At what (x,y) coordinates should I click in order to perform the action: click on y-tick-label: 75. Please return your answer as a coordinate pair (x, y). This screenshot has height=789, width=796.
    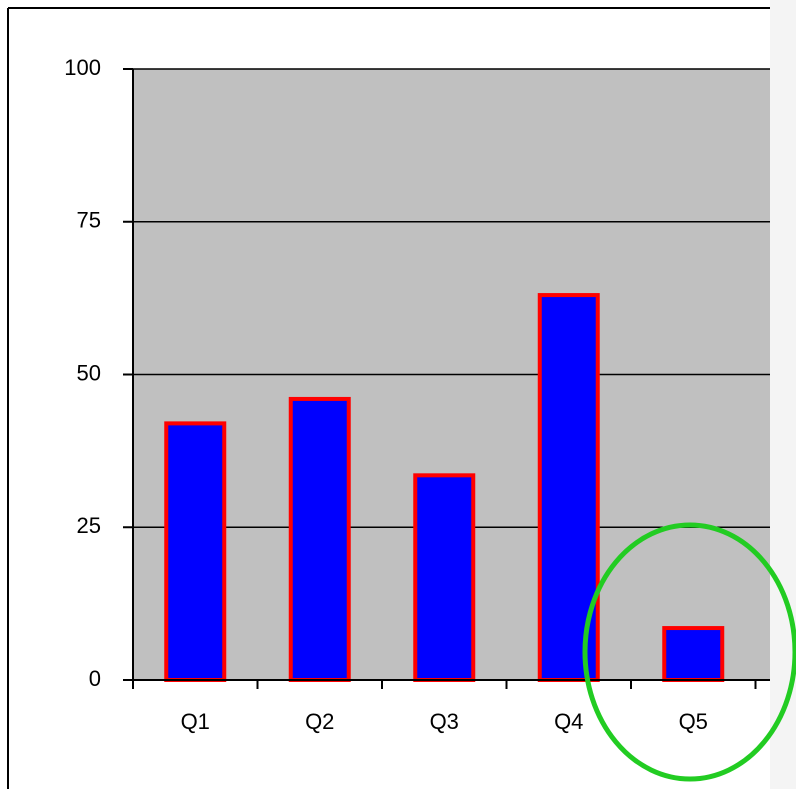
    Looking at the image, I should click on (89, 220).